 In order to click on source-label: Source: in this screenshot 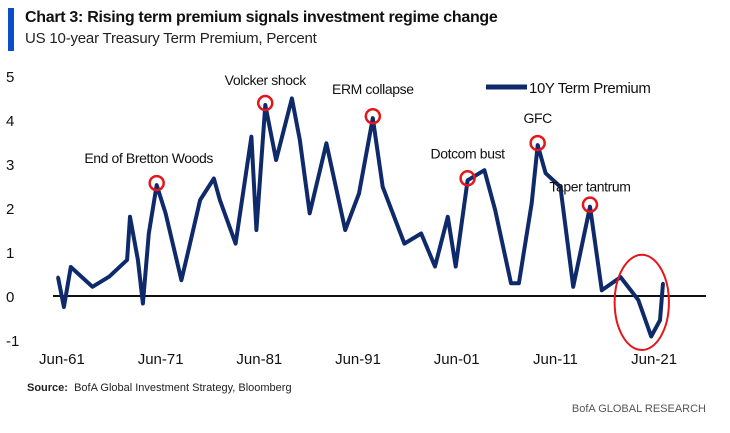, I will do `click(47, 388)`.